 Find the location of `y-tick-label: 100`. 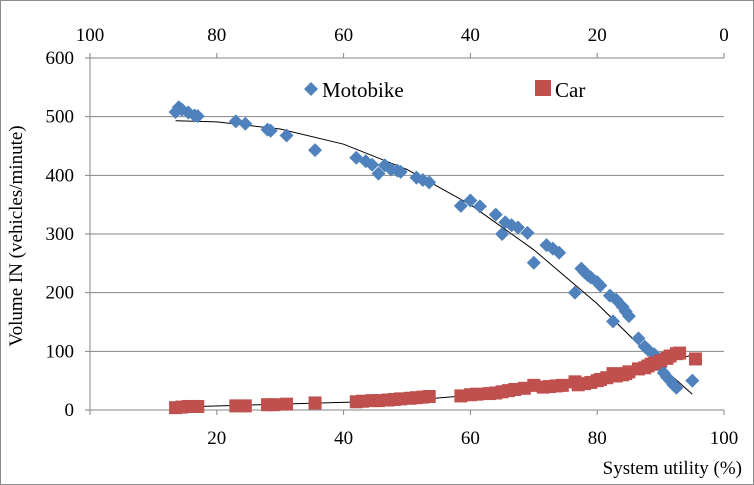

y-tick-label: 100 is located at coordinates (60, 351).